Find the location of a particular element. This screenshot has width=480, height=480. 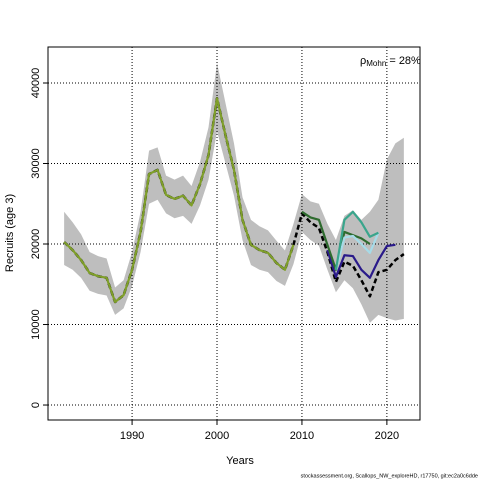

y-axis-label: Recruits (age 3) is located at coordinates (10, 233).